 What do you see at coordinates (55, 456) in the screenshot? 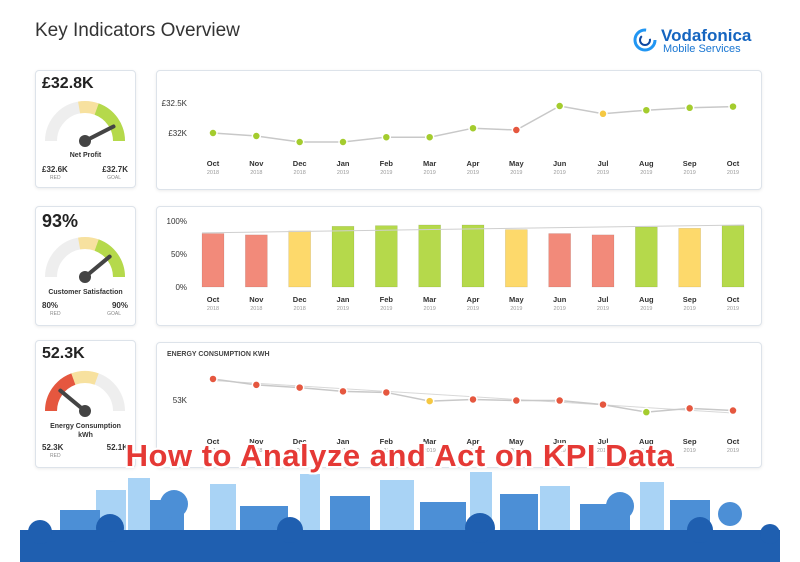
I see `gauge-min-caption: RED` at bounding box center [55, 456].